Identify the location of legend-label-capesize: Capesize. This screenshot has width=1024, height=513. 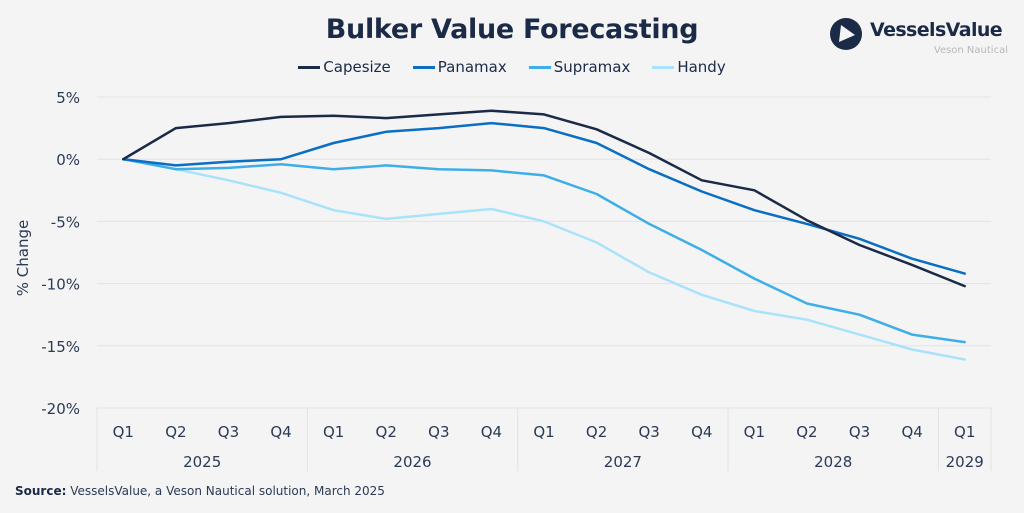
(357, 67).